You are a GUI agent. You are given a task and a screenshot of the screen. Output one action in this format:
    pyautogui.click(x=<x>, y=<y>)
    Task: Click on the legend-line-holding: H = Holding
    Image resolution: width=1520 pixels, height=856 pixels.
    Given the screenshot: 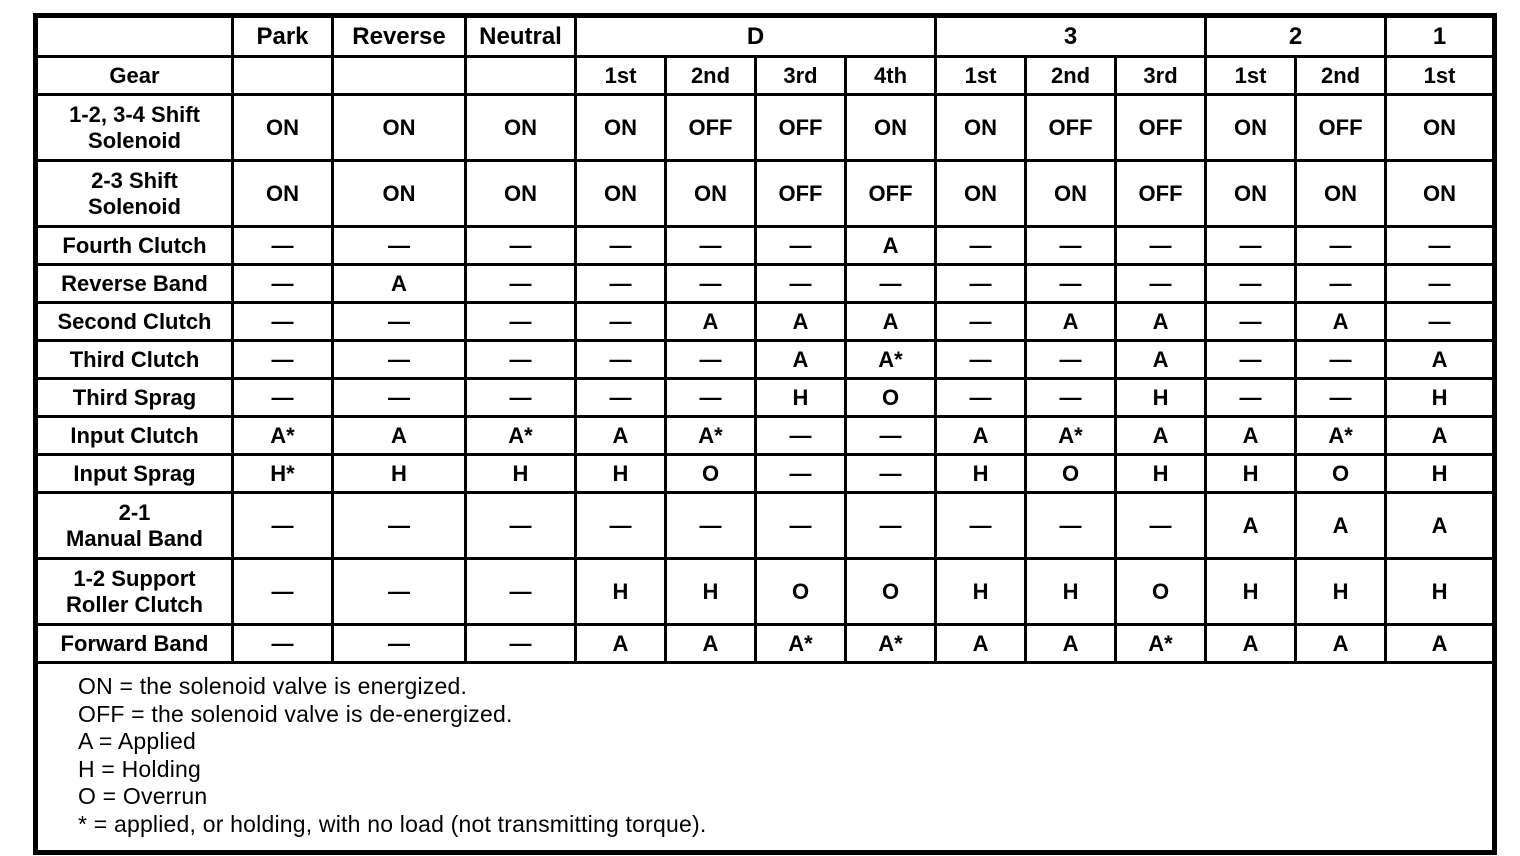 What is the action you would take?
    pyautogui.click(x=140, y=768)
    